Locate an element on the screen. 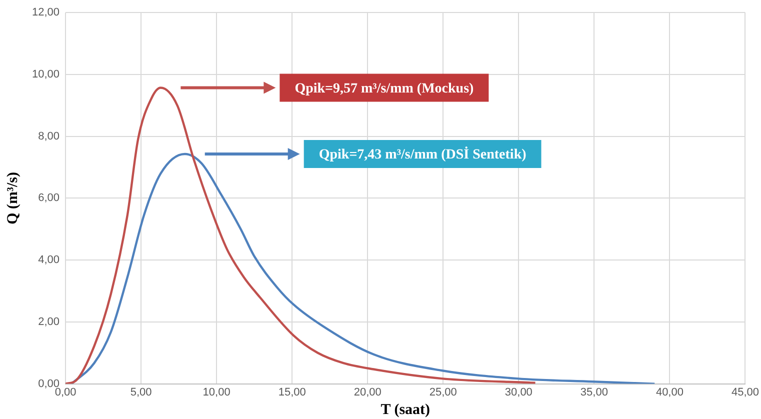 This screenshot has width=761, height=419. y-tick-label: 12,00 is located at coordinates (46, 12).